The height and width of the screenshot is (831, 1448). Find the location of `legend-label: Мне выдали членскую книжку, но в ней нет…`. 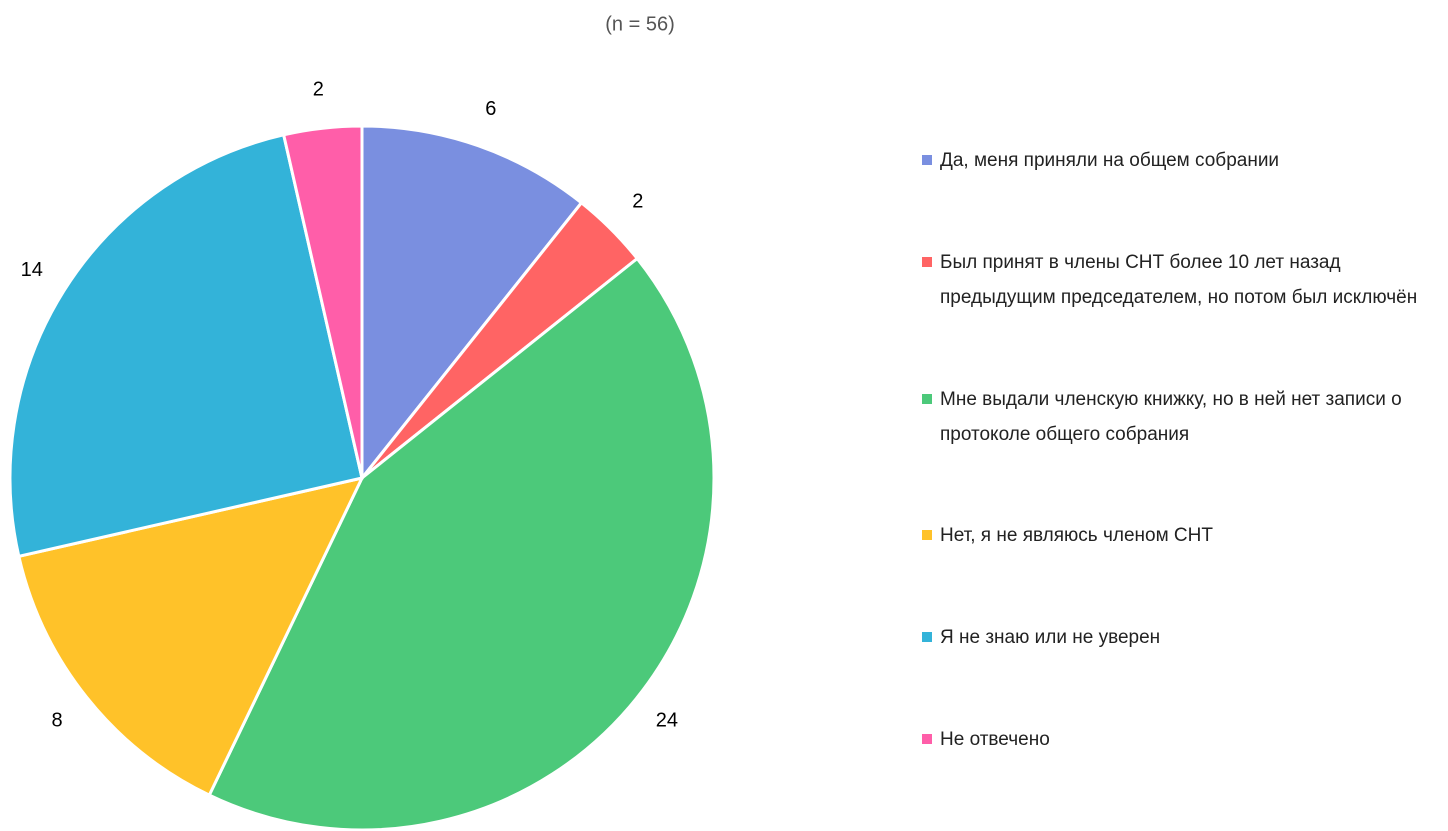

legend-label: Мне выдали членскую книжку, но в ней нет… is located at coordinates (1171, 416).